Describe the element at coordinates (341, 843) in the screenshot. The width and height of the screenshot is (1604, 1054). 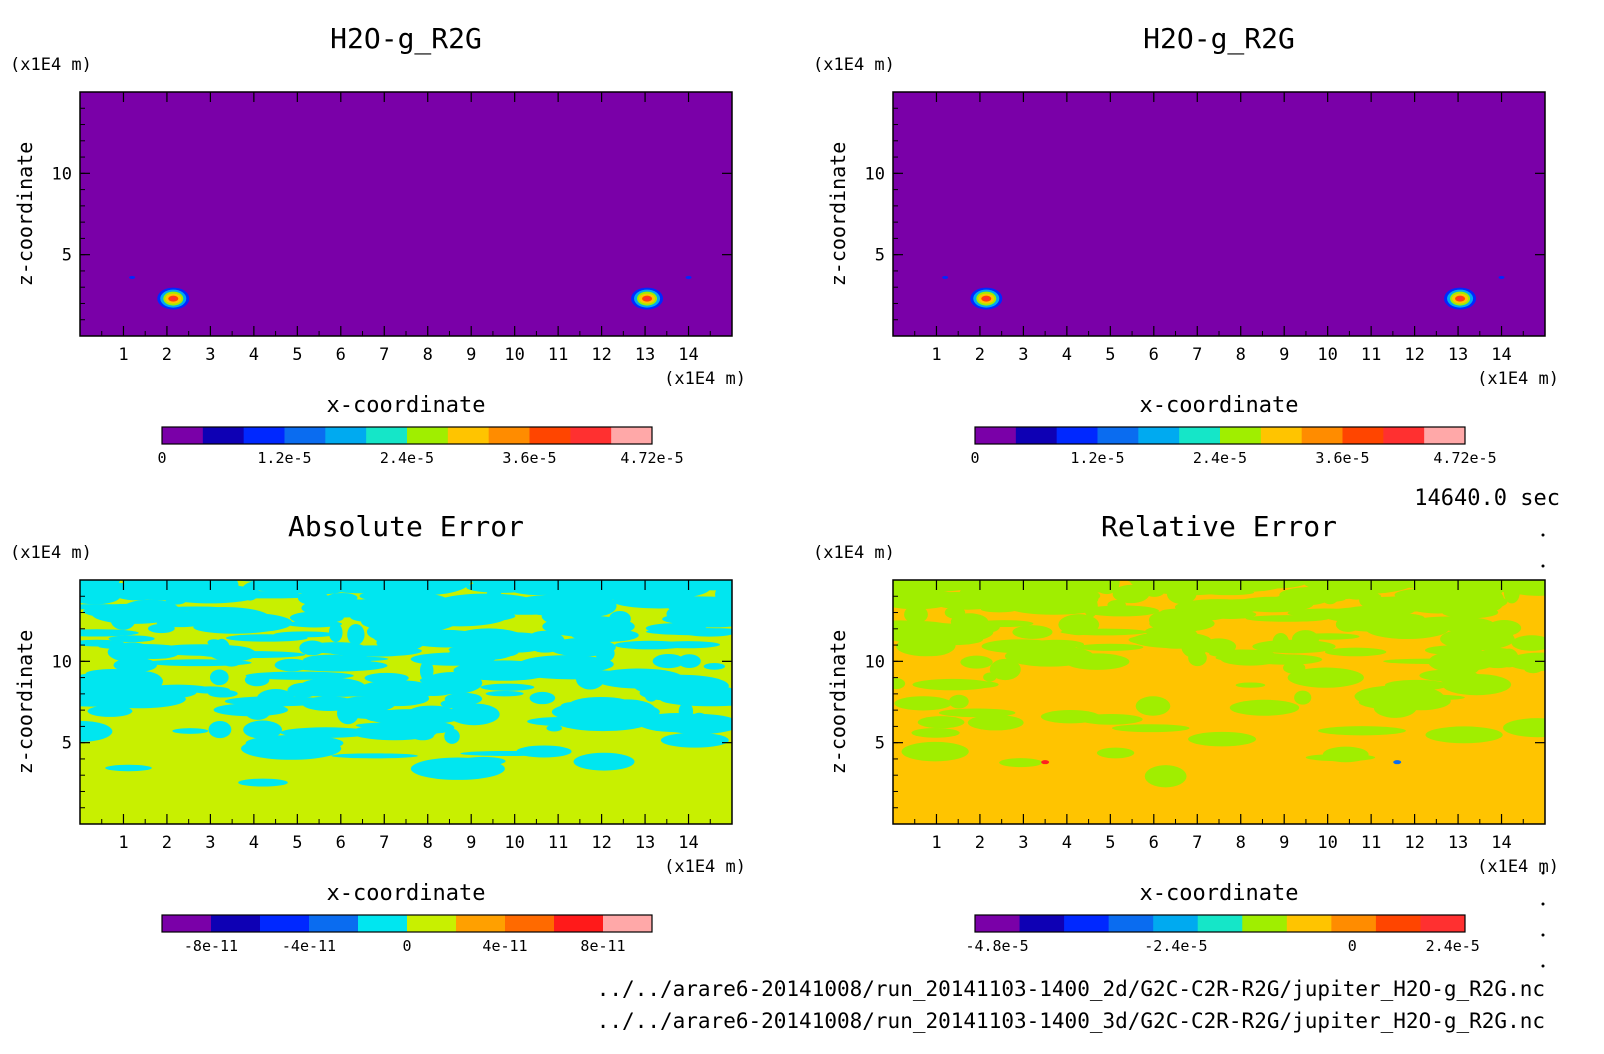
I see `x-tick-label: 6` at that location.